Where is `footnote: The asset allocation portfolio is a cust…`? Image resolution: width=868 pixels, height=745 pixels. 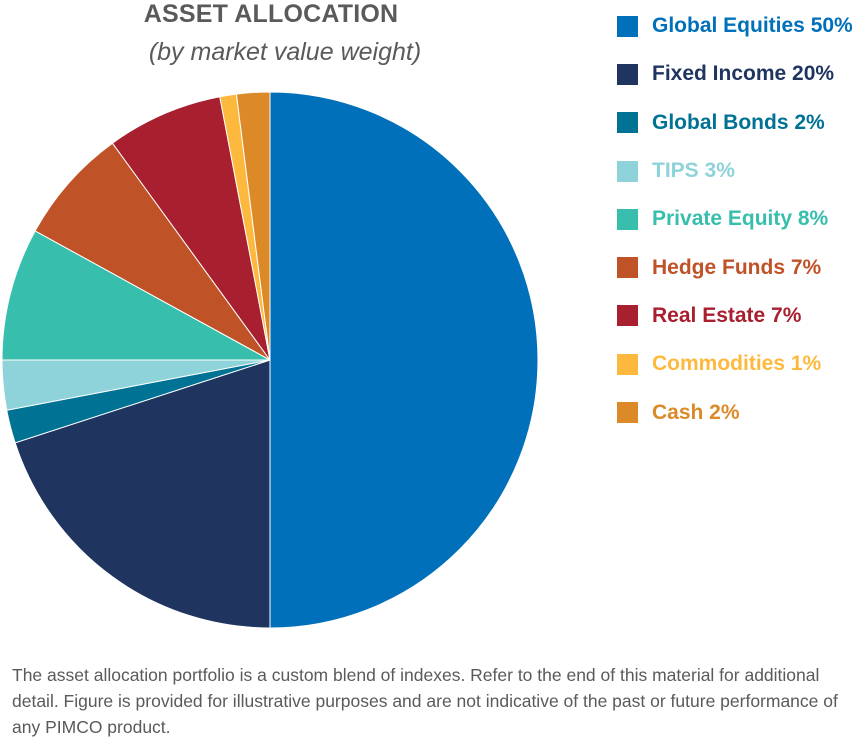
footnote: The asset allocation portfolio is a cust… is located at coordinates (425, 701).